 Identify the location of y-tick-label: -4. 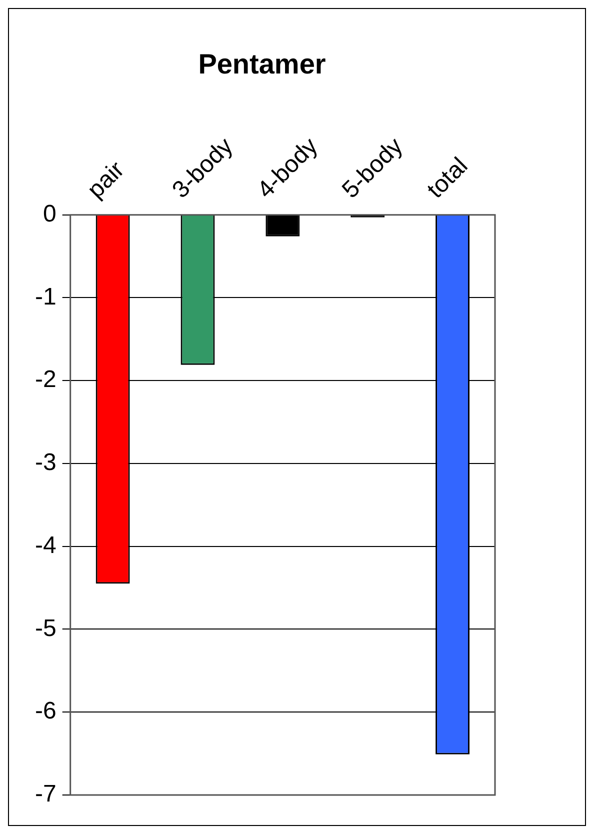
(45, 545).